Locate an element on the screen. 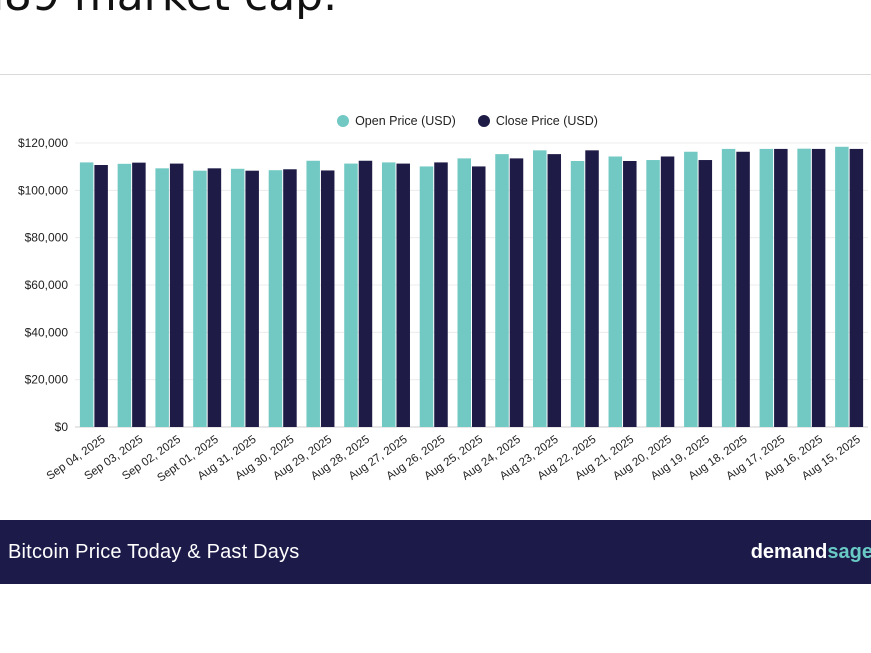  brand-logo-part2: sage is located at coordinates (849, 551).